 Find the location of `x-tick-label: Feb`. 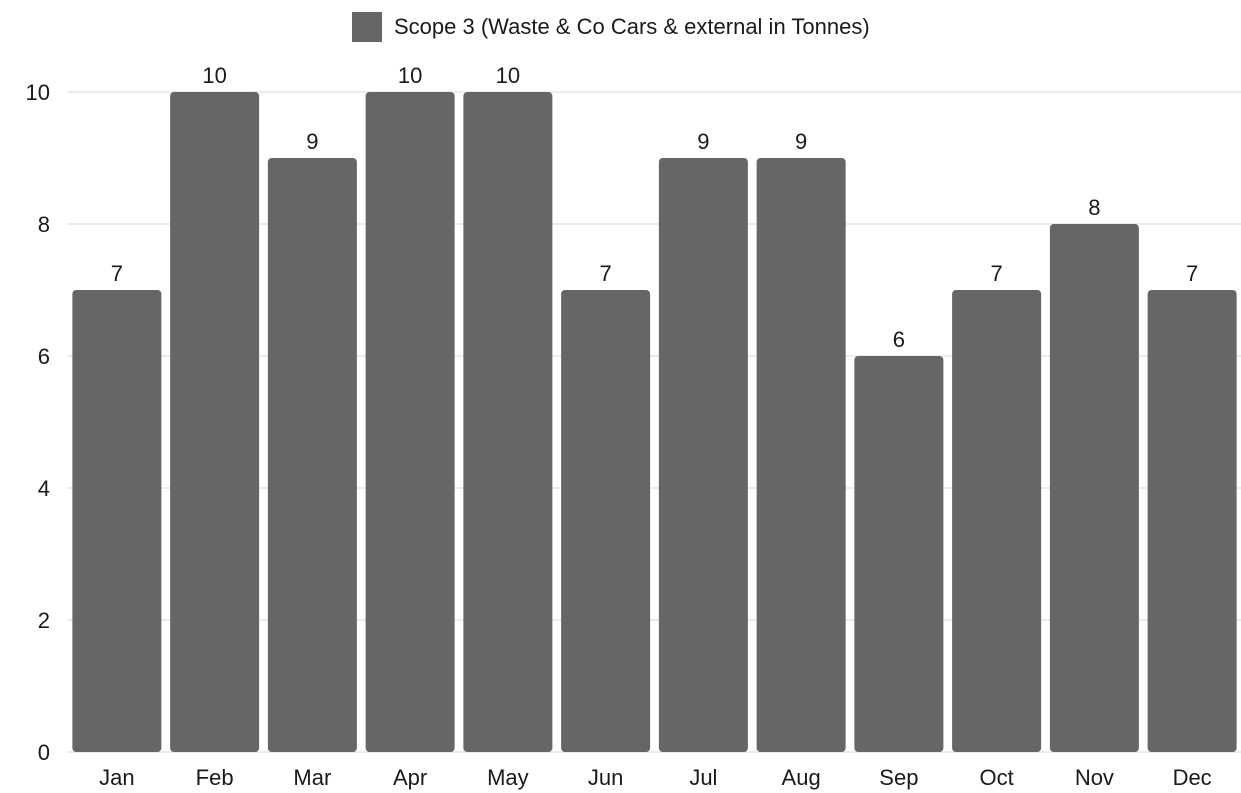

x-tick-label: Feb is located at coordinates (215, 777).